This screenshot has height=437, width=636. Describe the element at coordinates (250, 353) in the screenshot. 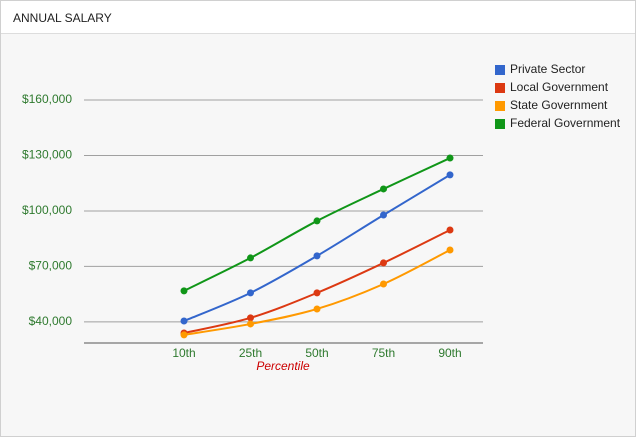

I see `x-tick-label: 25th` at that location.